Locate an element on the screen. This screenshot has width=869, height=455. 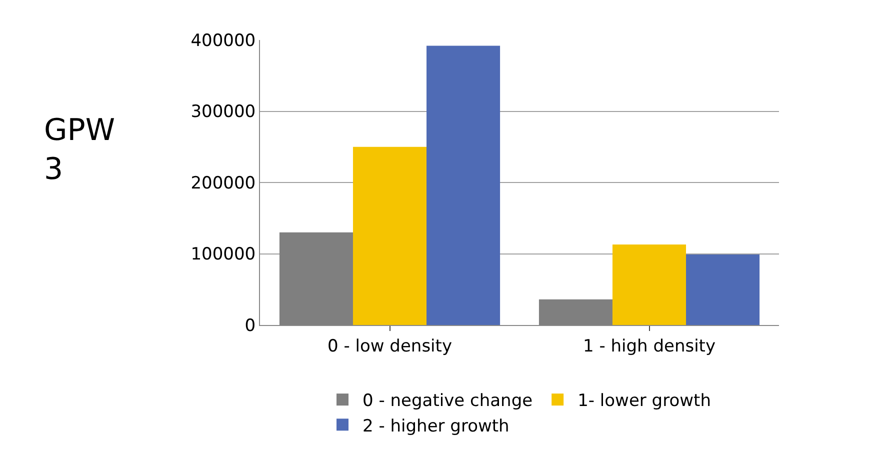
x-tick-label: 1 - high density is located at coordinates (649, 346).